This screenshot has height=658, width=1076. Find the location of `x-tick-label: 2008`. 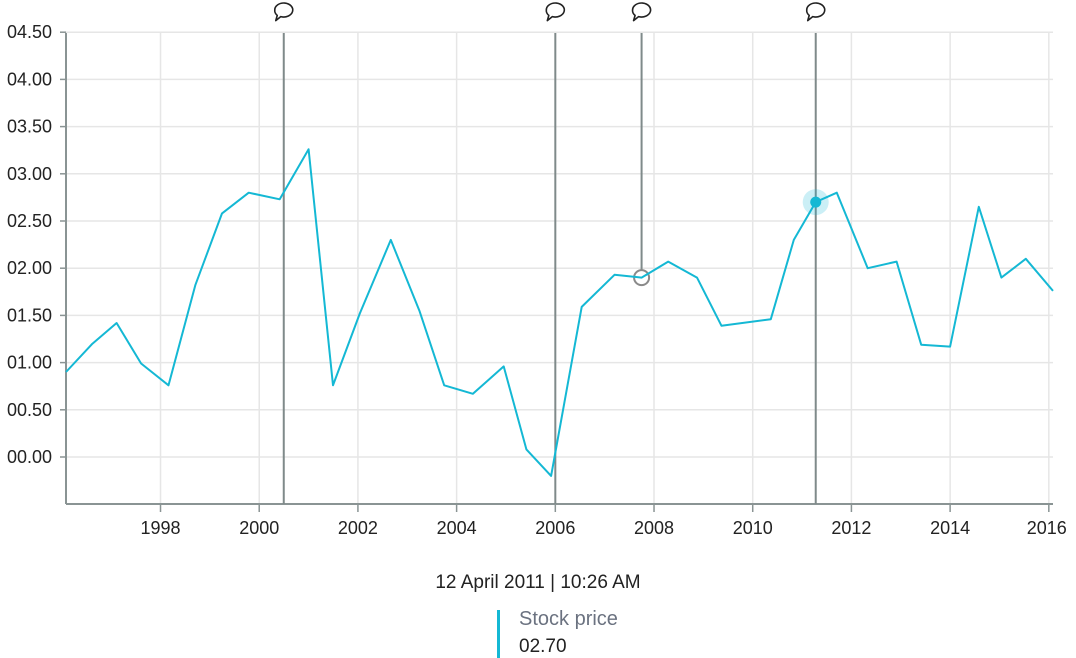

x-tick-label: 2008 is located at coordinates (654, 528).